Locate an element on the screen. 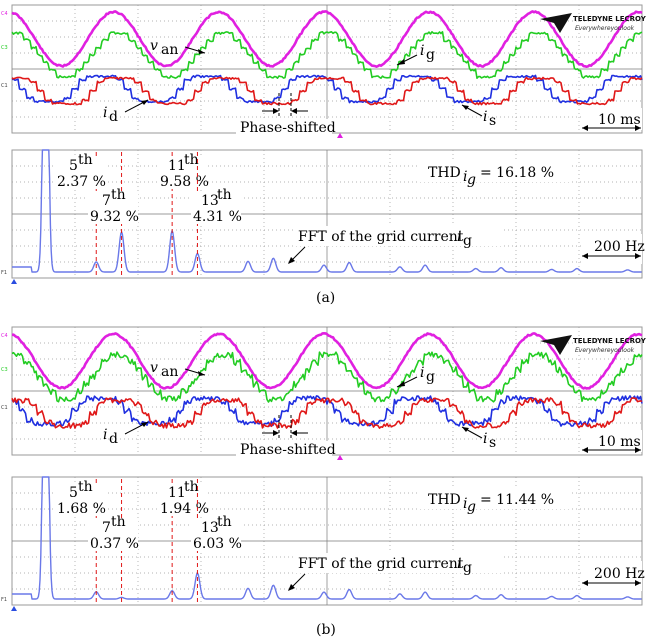 This screenshot has height=642, width=650. id-trace is located at coordinates (327, 411).